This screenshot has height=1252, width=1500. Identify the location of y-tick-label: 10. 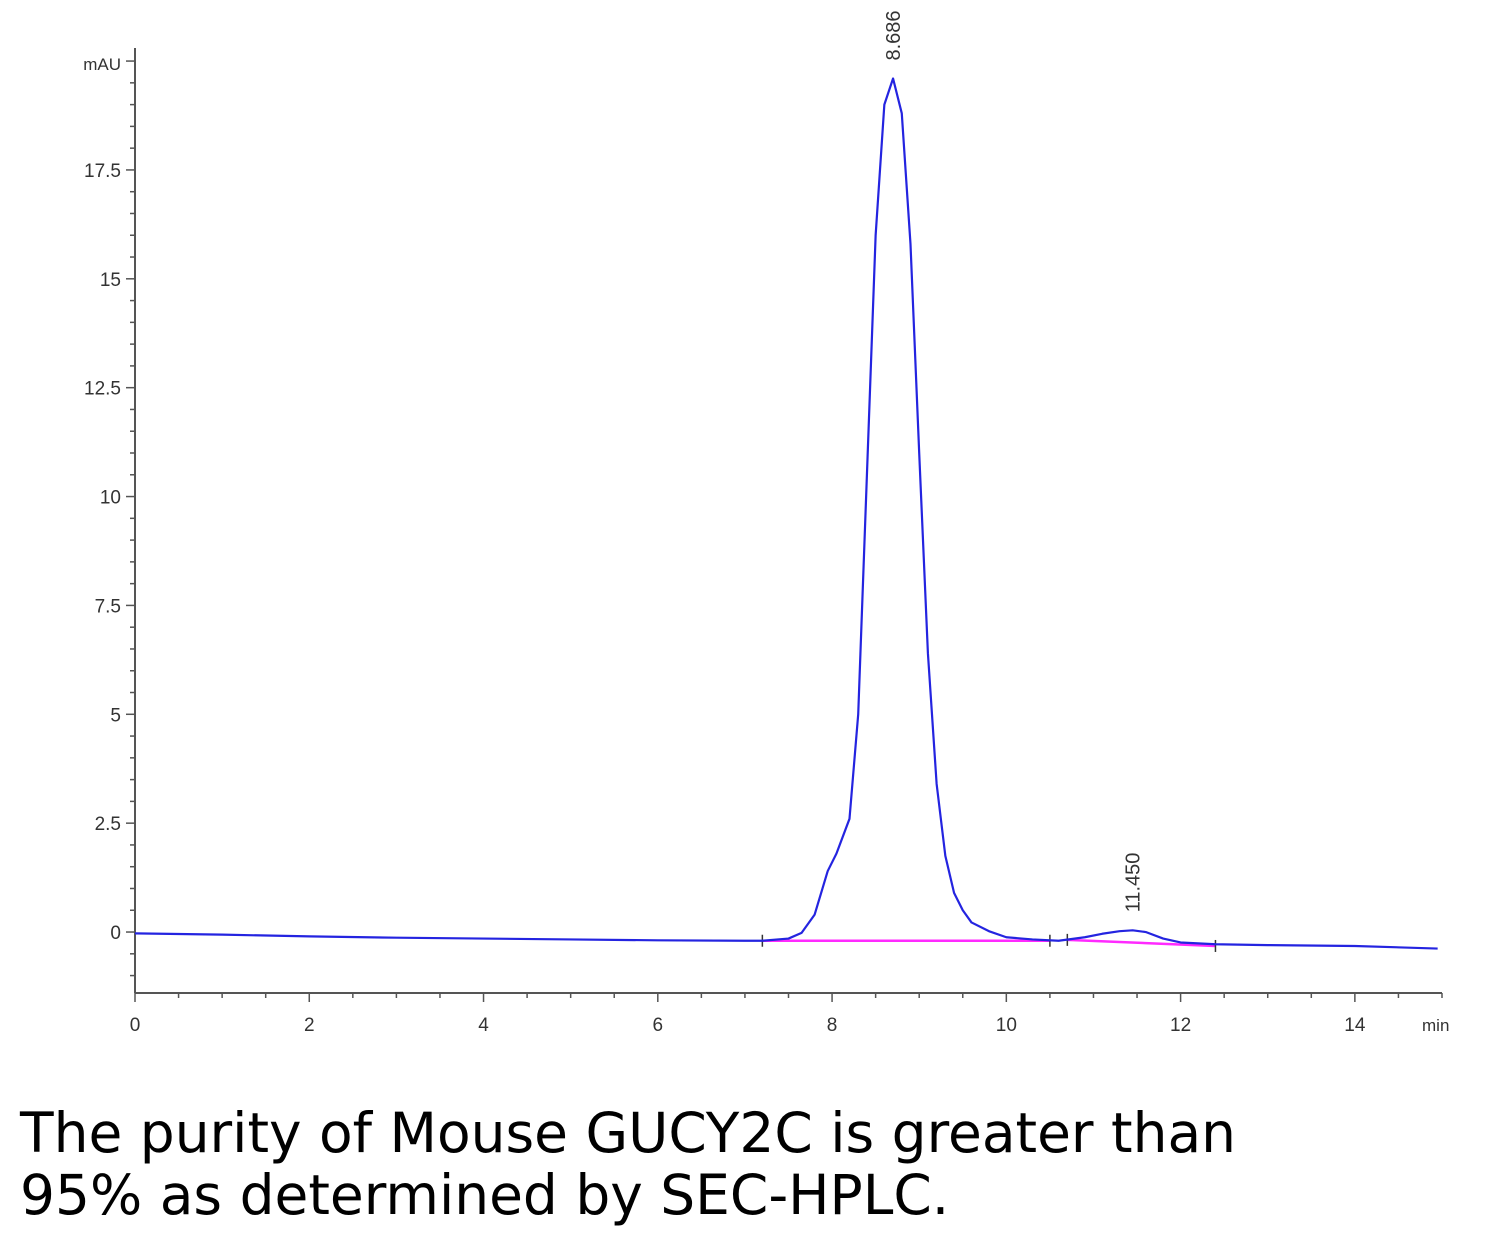
(110, 498).